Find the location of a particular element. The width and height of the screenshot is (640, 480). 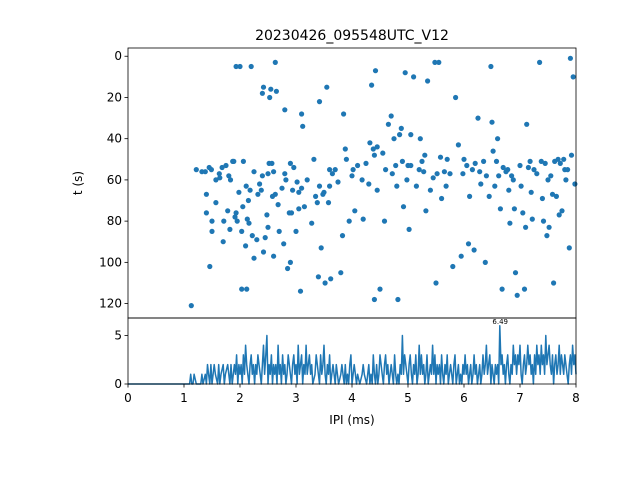

x-tick-label: 1 is located at coordinates (184, 398).